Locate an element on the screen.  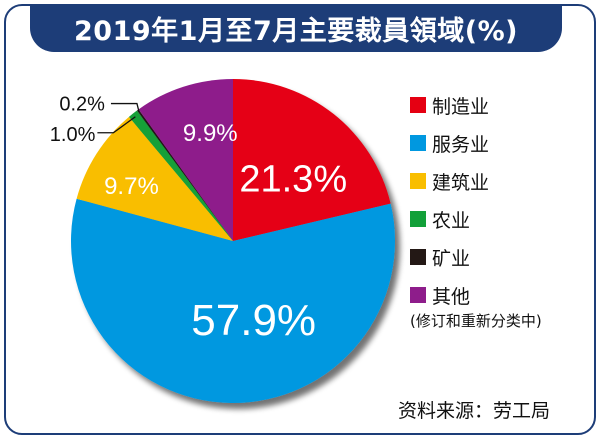
title-banner: 2019年1月至7月主要裁員領域(%) is located at coordinates (296, 28).